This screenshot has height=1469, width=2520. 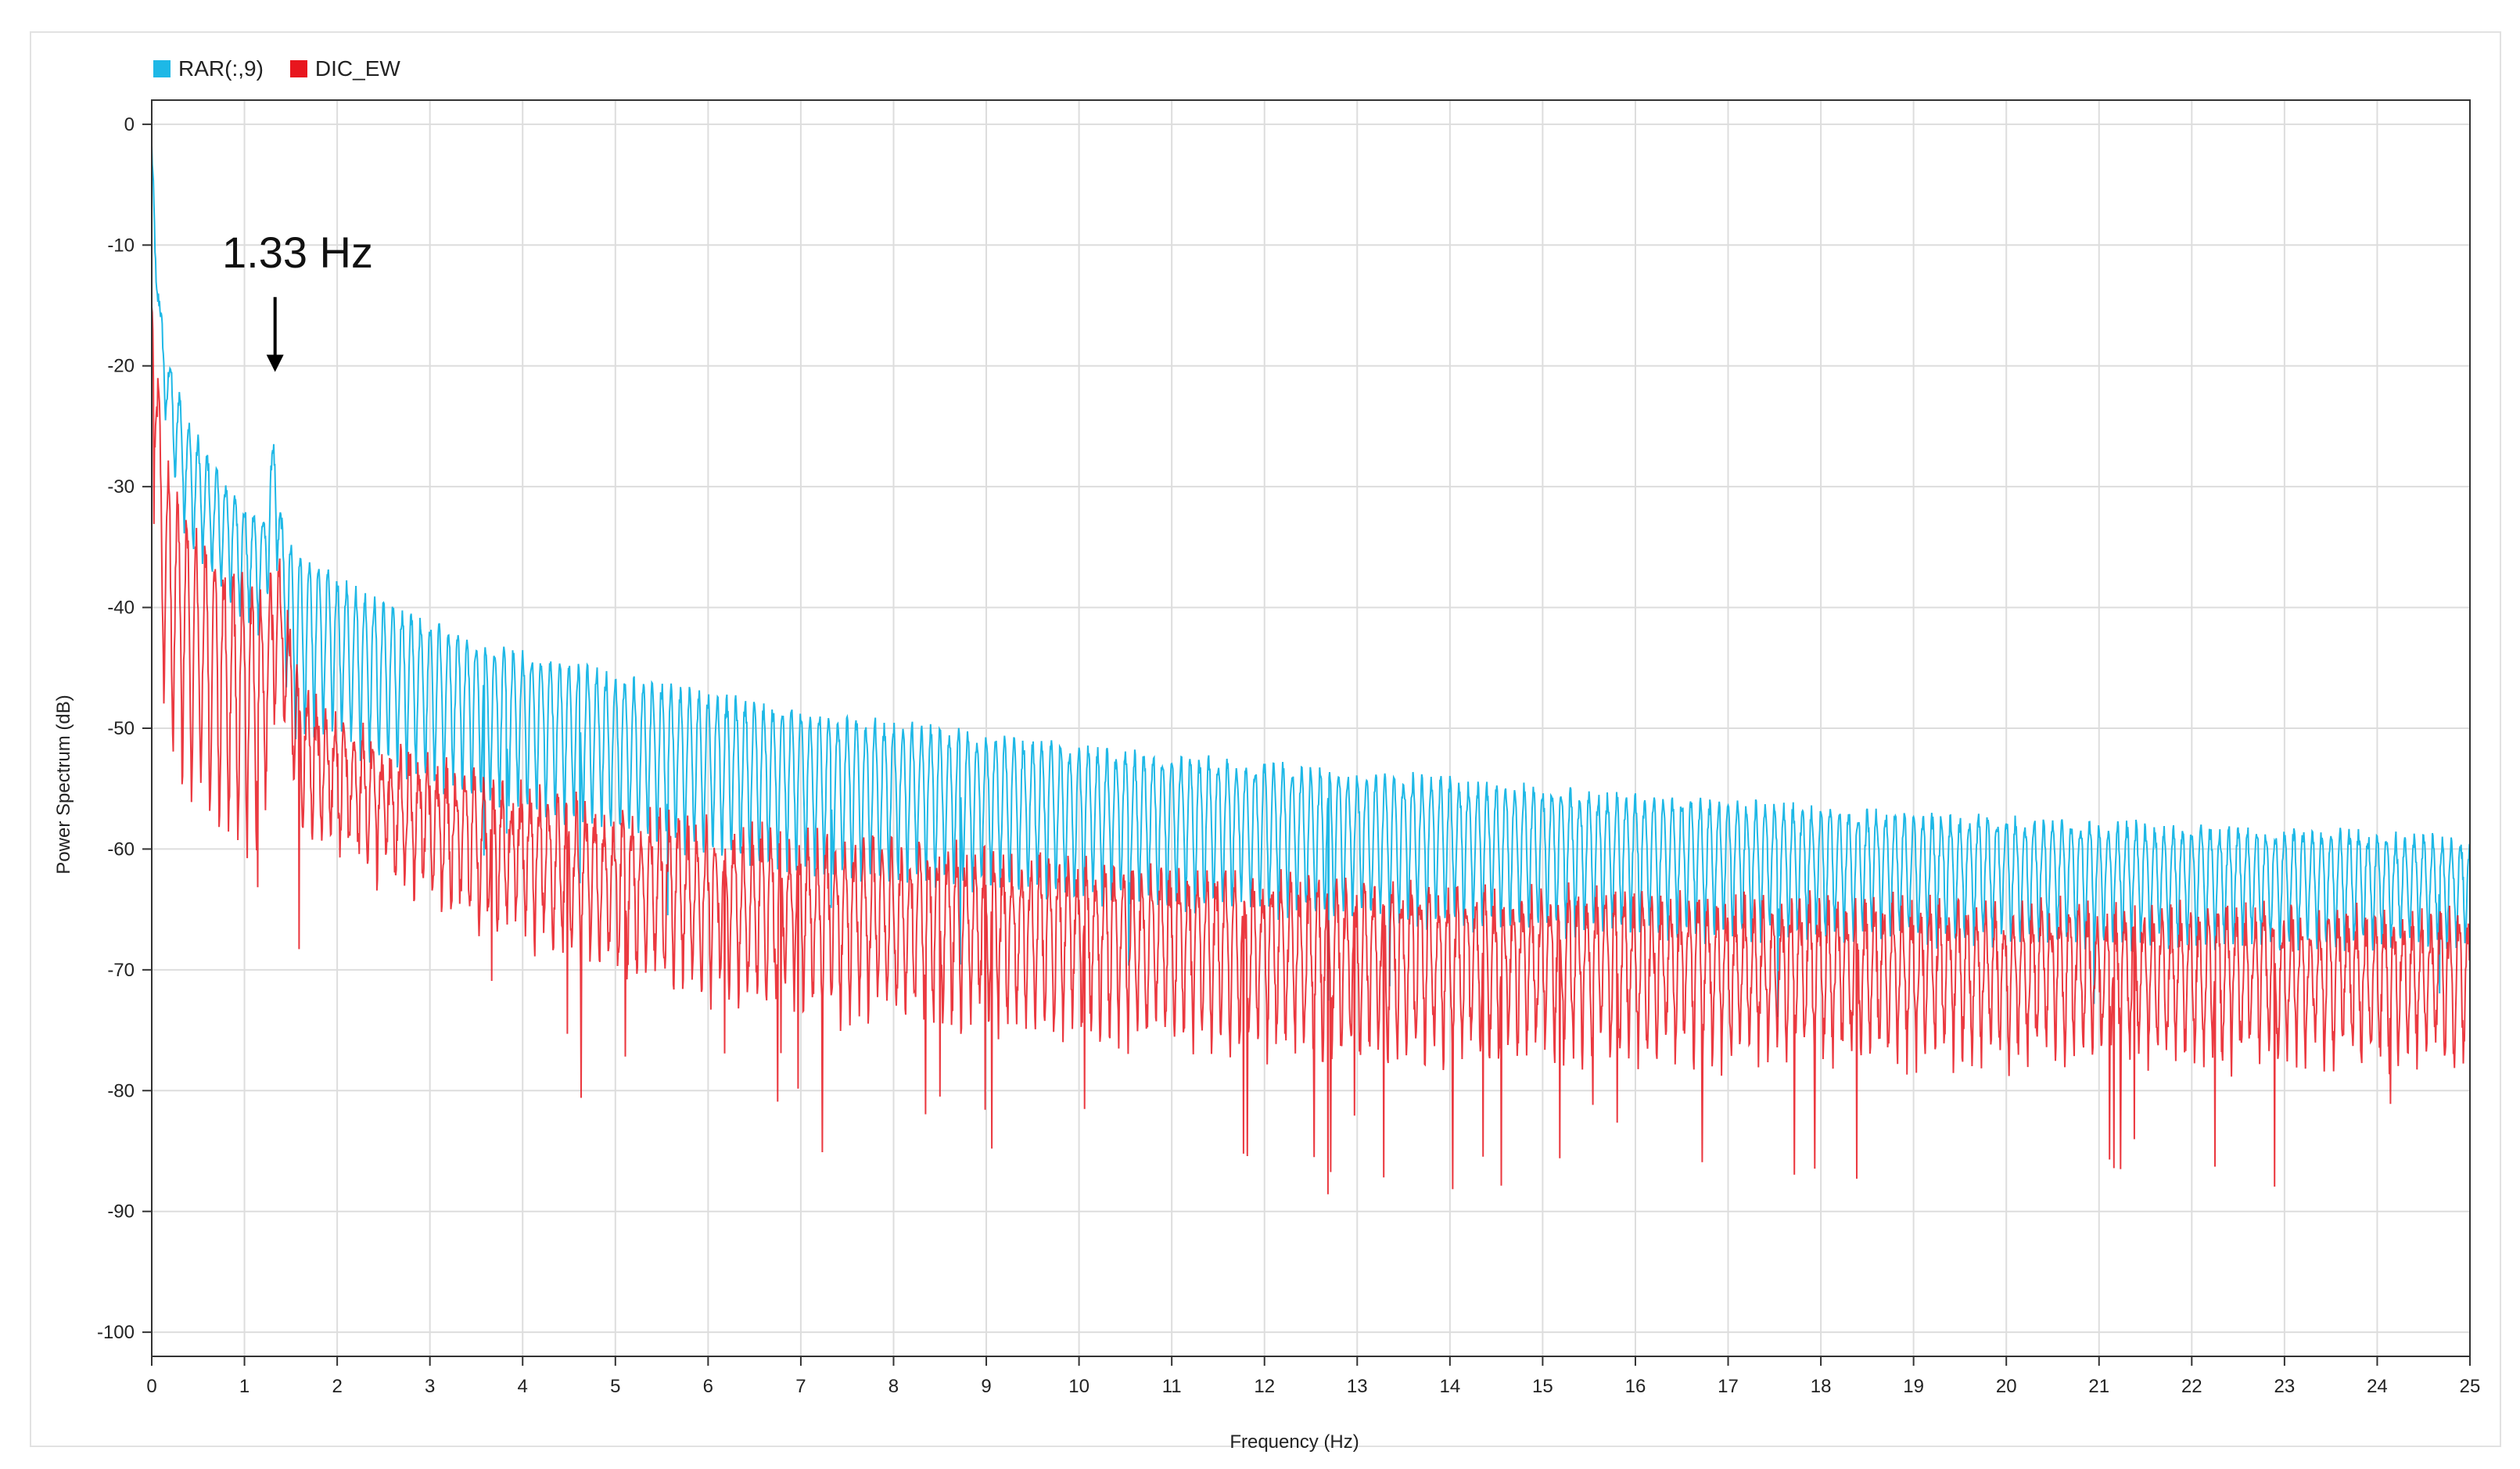 I want to click on y-tick-label: -50, so click(x=121, y=728).